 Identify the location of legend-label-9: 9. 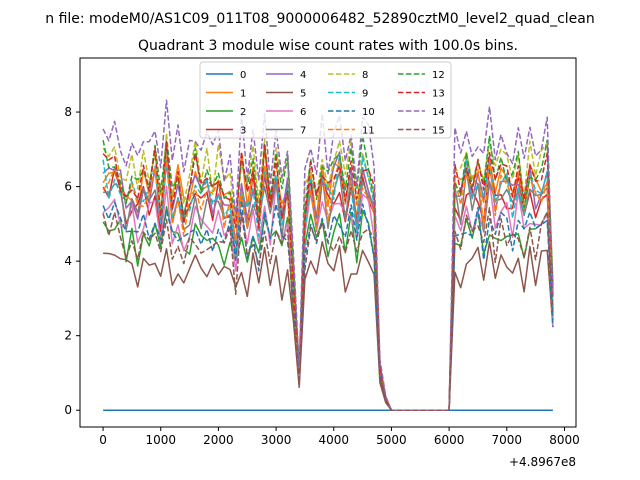
(365, 94).